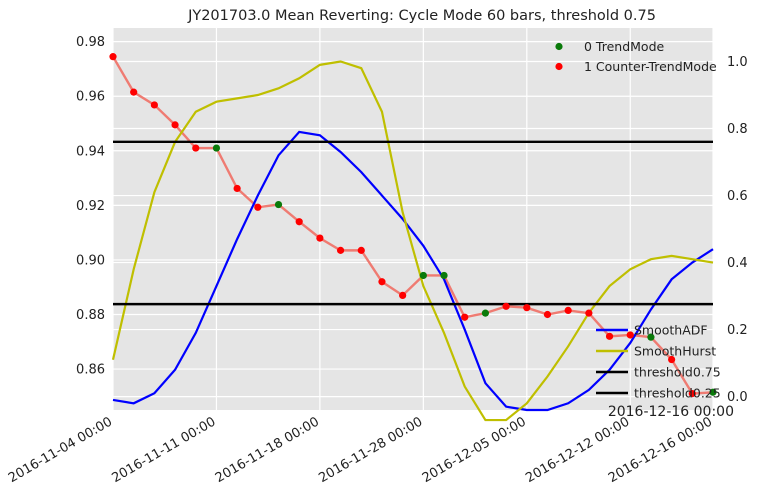 This screenshot has height=500, width=771. I want to click on left-tick-label: 0.88, so click(90, 315).